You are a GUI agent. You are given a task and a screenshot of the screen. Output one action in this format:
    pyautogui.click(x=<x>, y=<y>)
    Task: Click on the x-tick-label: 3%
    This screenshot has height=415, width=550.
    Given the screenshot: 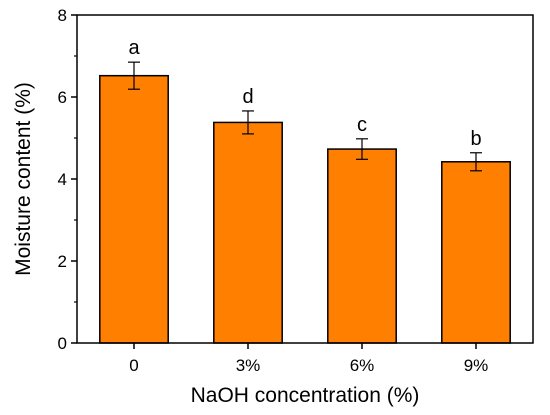 What is the action you would take?
    pyautogui.click(x=248, y=365)
    